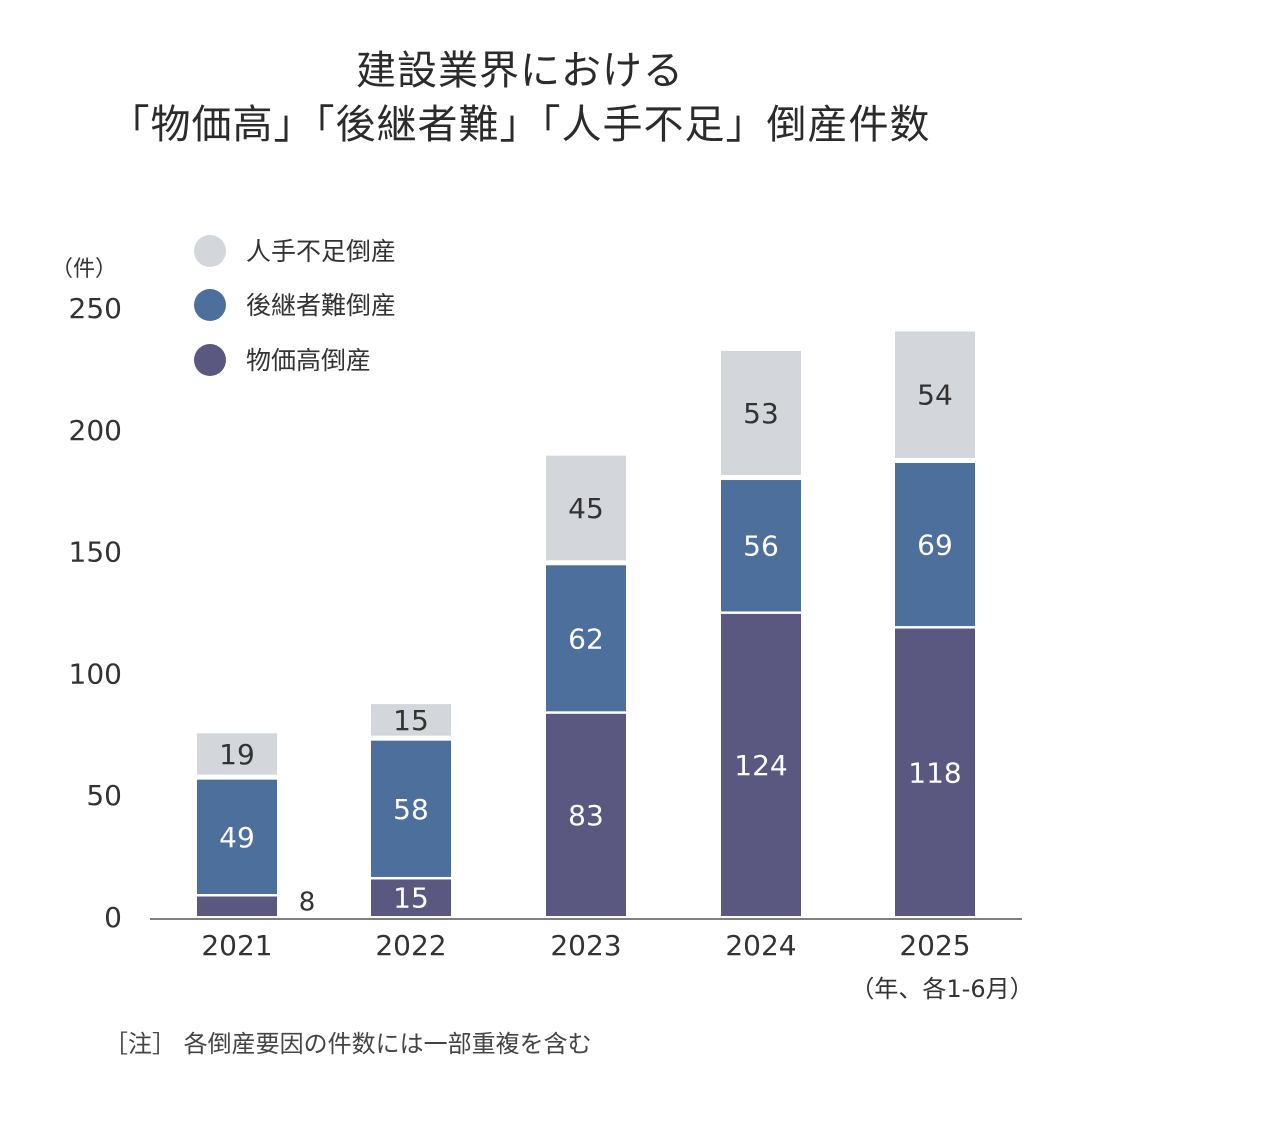 The image size is (1264, 1122). I want to click on data-label: 58, so click(411, 809).